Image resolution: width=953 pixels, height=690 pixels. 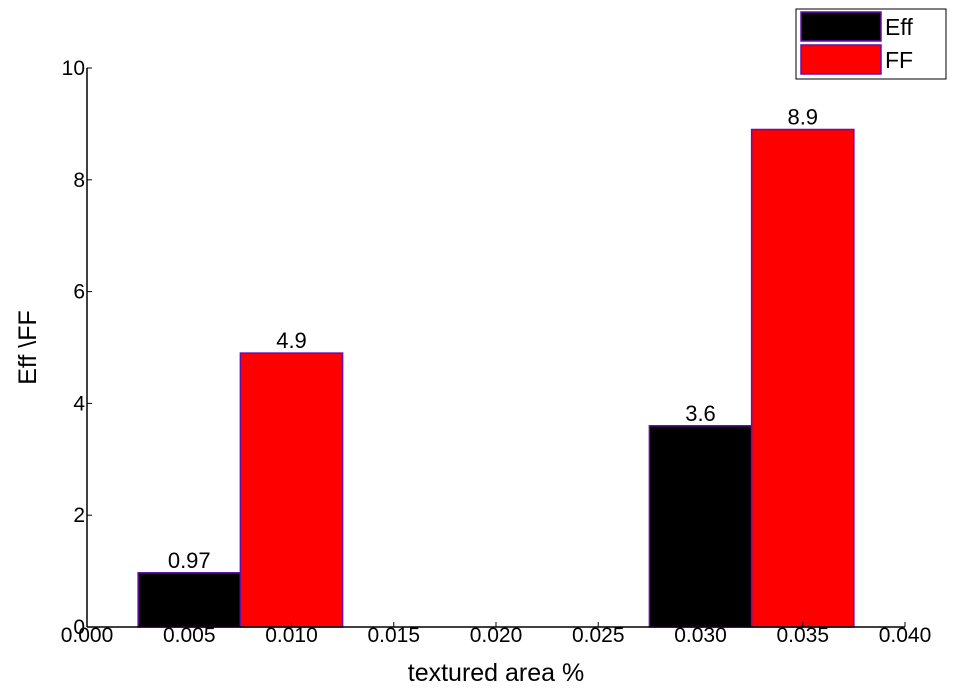 I want to click on x-tick-label: 0.035, so click(x=802, y=635).